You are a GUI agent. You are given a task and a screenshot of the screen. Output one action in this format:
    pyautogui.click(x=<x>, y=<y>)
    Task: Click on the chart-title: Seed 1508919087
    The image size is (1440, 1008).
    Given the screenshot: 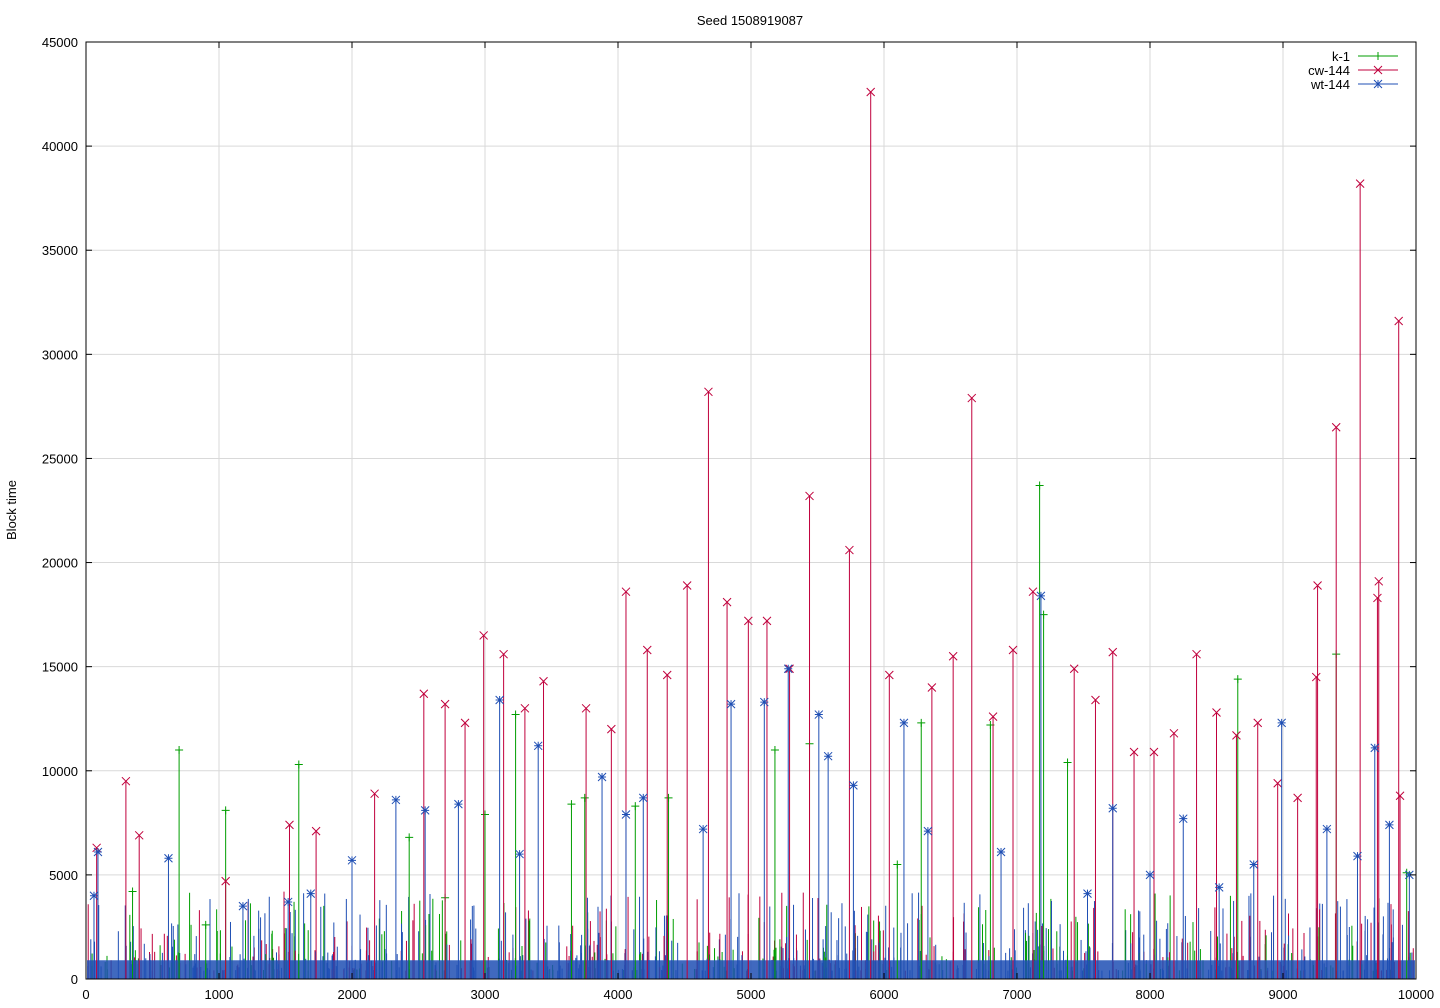 What is the action you would take?
    pyautogui.click(x=750, y=20)
    